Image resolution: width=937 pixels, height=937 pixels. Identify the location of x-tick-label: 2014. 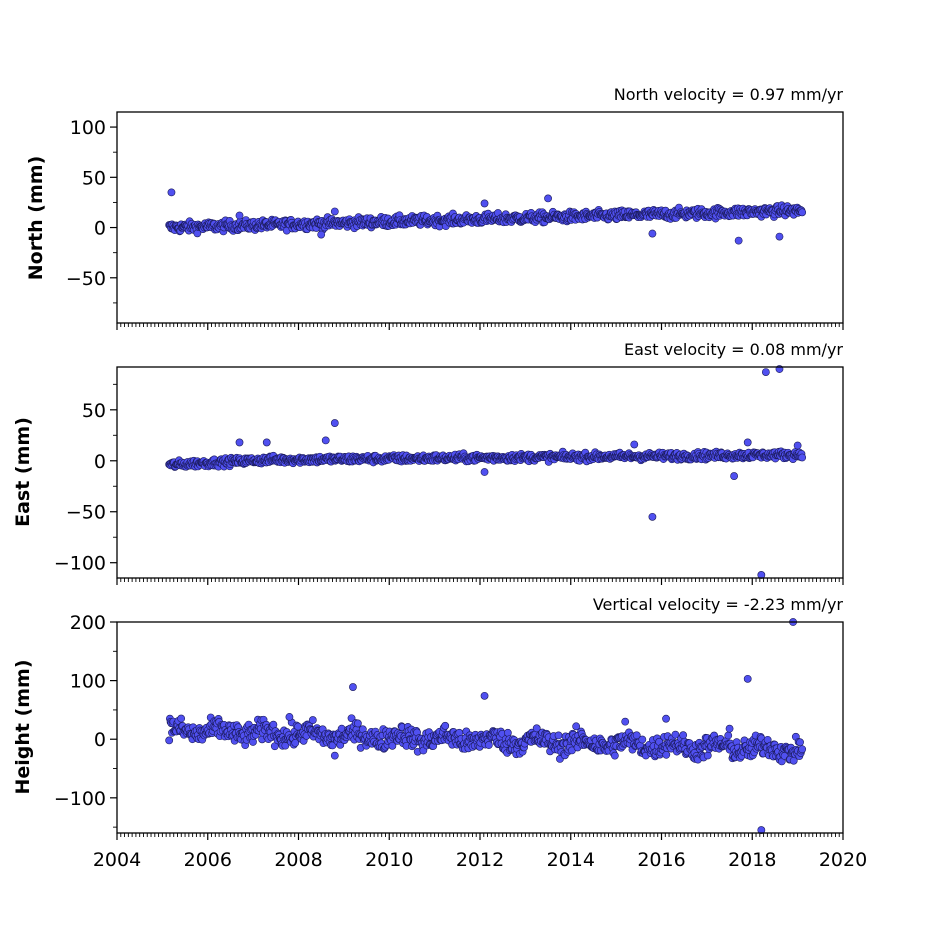
(571, 860).